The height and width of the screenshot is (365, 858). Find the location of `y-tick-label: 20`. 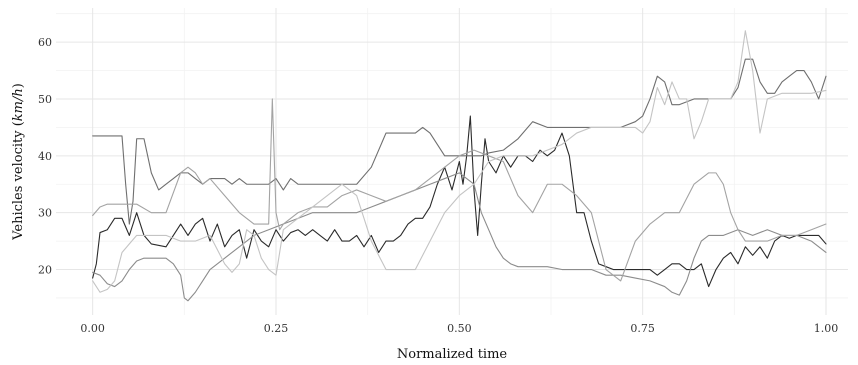

y-tick-label: 20 is located at coordinates (45, 270).